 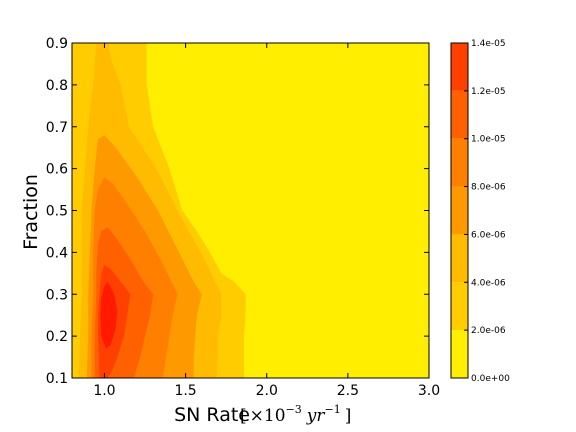 What do you see at coordinates (104, 391) in the screenshot?
I see `x-tick-label: 1.0` at bounding box center [104, 391].